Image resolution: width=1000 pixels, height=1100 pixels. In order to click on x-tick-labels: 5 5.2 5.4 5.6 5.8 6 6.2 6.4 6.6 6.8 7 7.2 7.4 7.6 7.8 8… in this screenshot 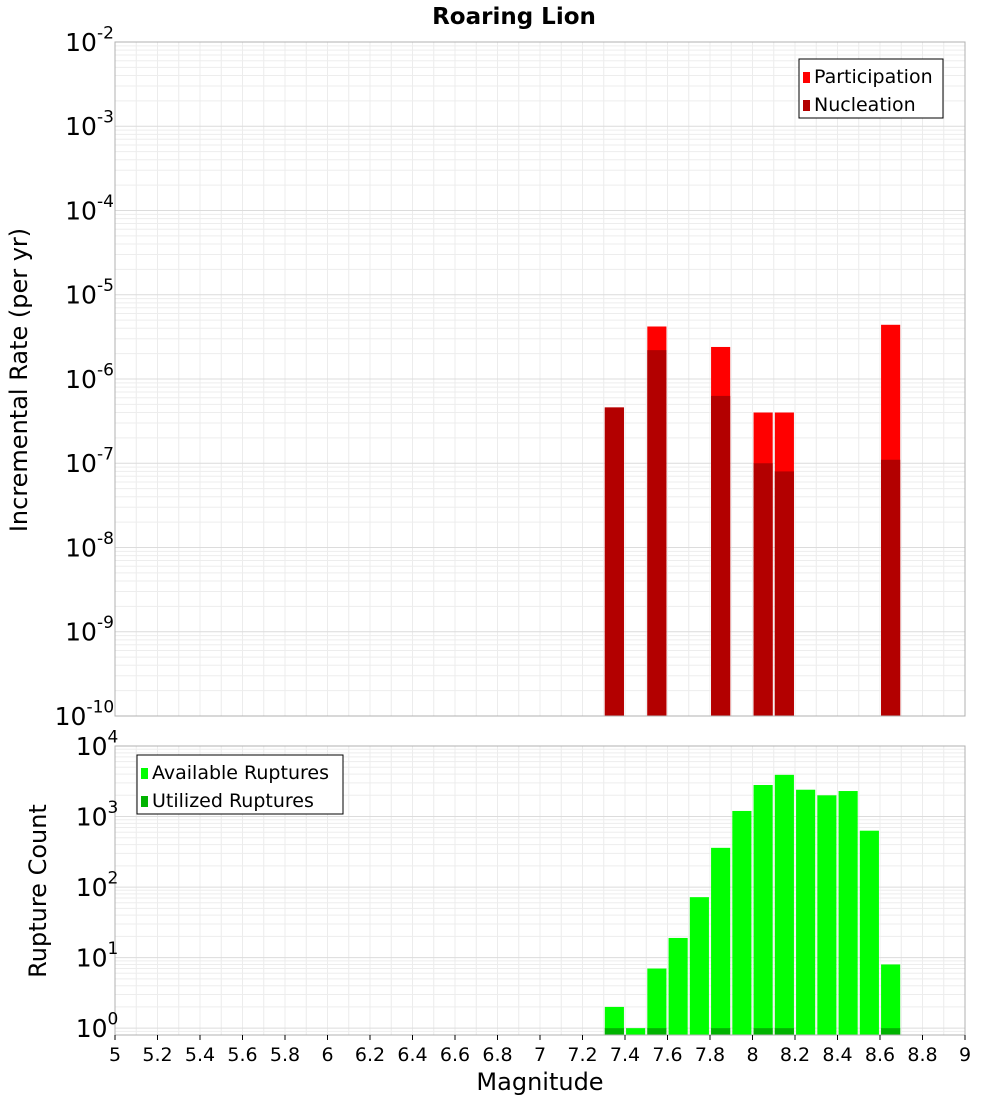, I will do `click(540, 1050)`.